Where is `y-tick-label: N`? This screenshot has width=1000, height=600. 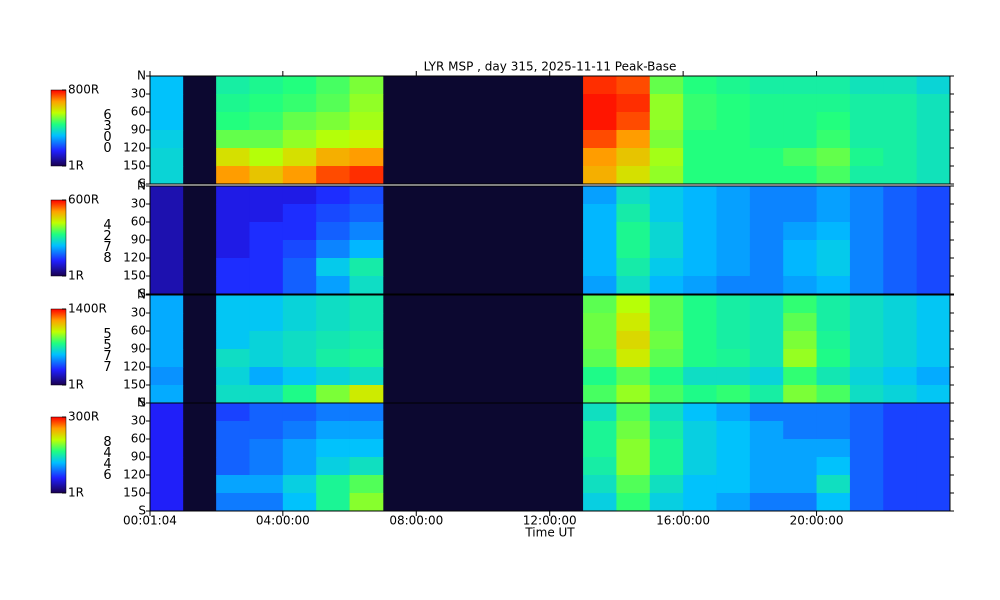
y-tick-label: N is located at coordinates (141, 403).